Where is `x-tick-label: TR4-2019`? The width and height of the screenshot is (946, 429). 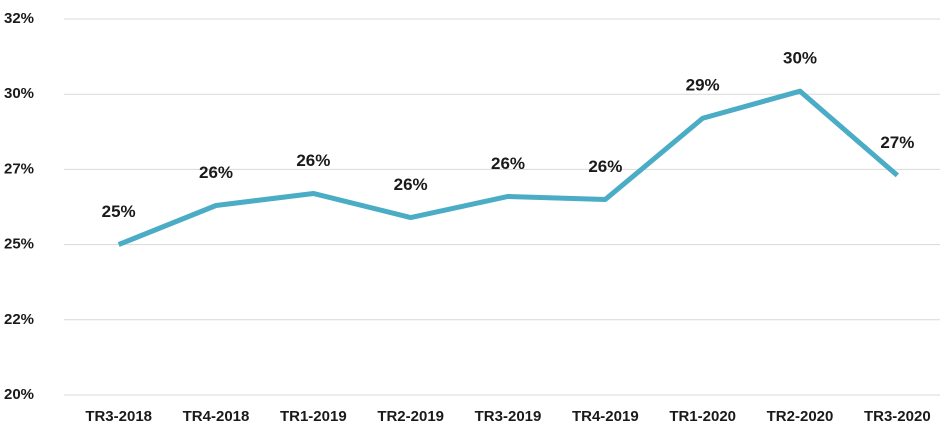 x-tick-label: TR4-2019 is located at coordinates (605, 416).